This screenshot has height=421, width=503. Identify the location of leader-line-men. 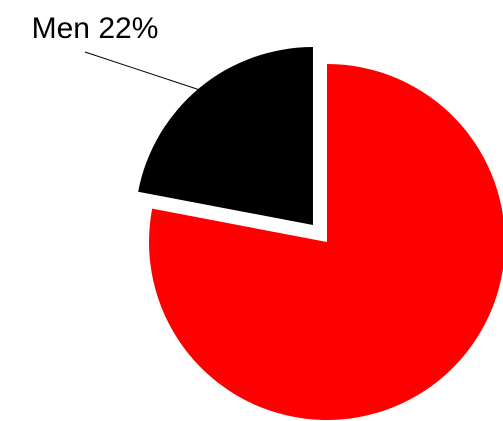
(143, 71).